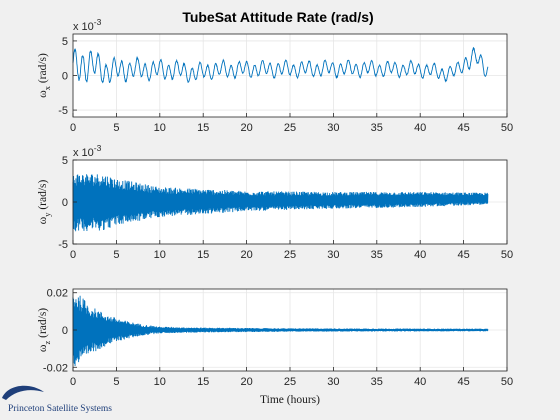 The image size is (560, 420). I want to click on y-axis-label: ωy (rad/s), so click(44, 201).